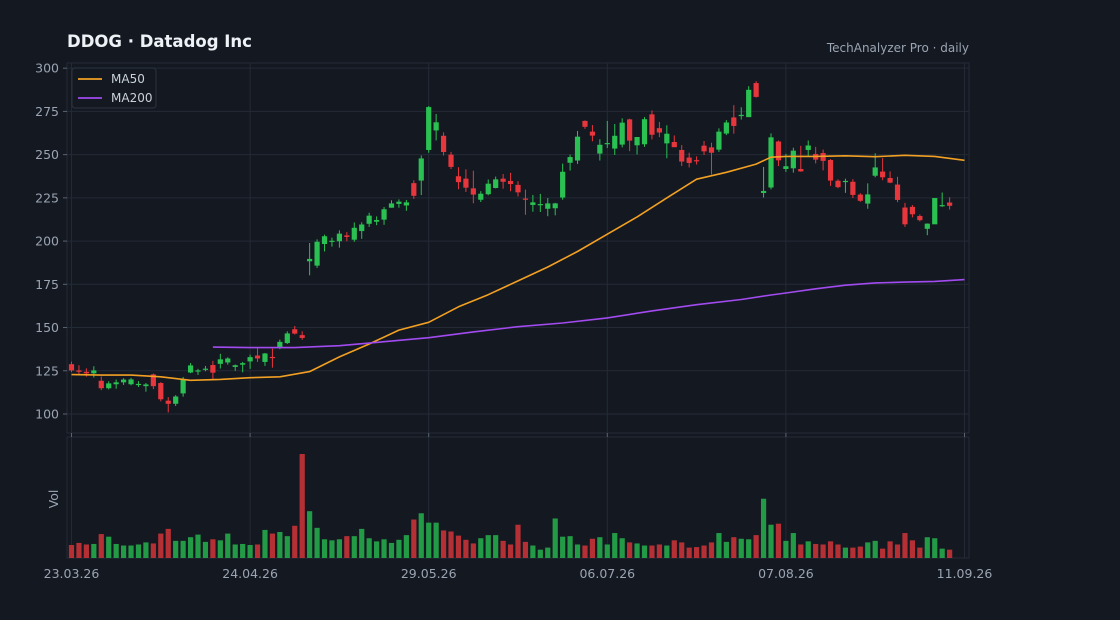  I want to click on y-tick-label: 275, so click(47, 111).